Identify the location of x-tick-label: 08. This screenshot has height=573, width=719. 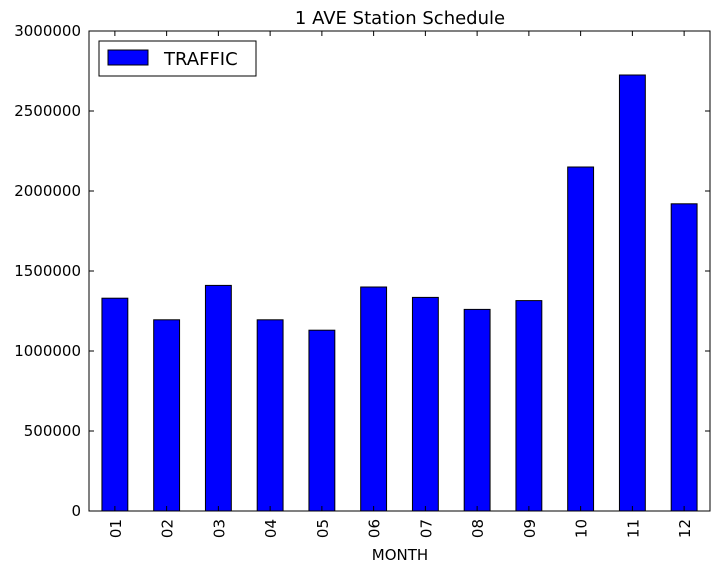
(478, 528).